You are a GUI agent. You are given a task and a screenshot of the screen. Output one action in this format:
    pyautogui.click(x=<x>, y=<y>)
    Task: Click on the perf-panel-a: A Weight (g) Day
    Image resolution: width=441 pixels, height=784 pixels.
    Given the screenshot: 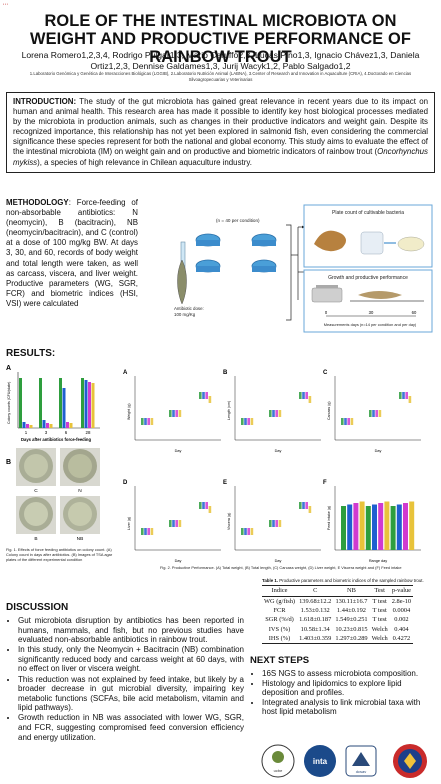 What is the action you would take?
    pyautogui.click(x=172, y=411)
    